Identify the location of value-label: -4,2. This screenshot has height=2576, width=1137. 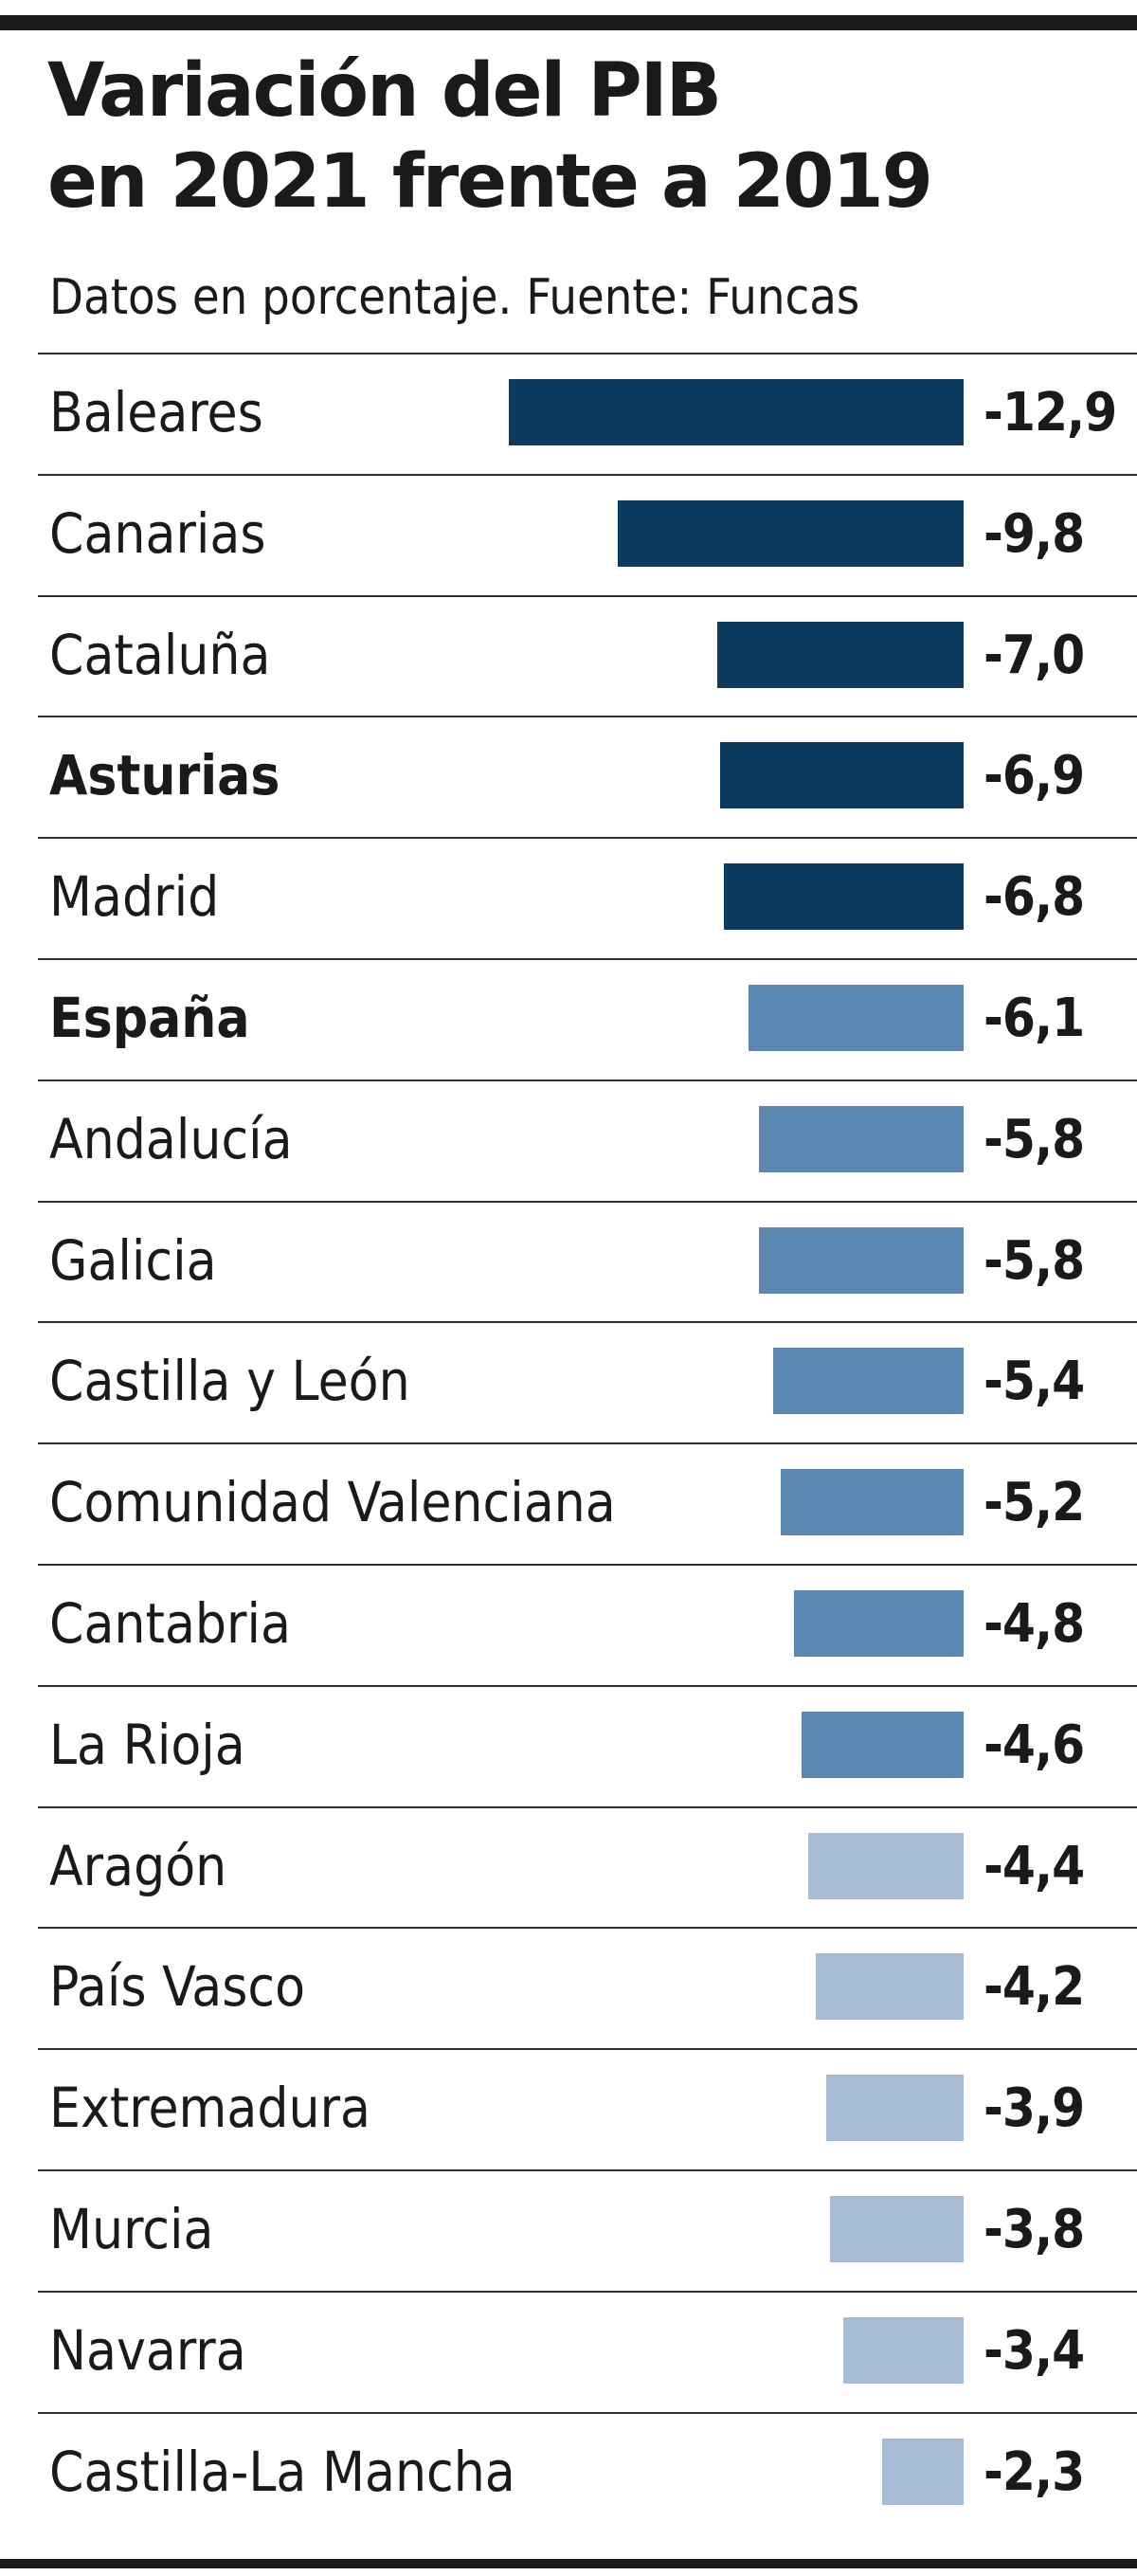
(1034, 1987).